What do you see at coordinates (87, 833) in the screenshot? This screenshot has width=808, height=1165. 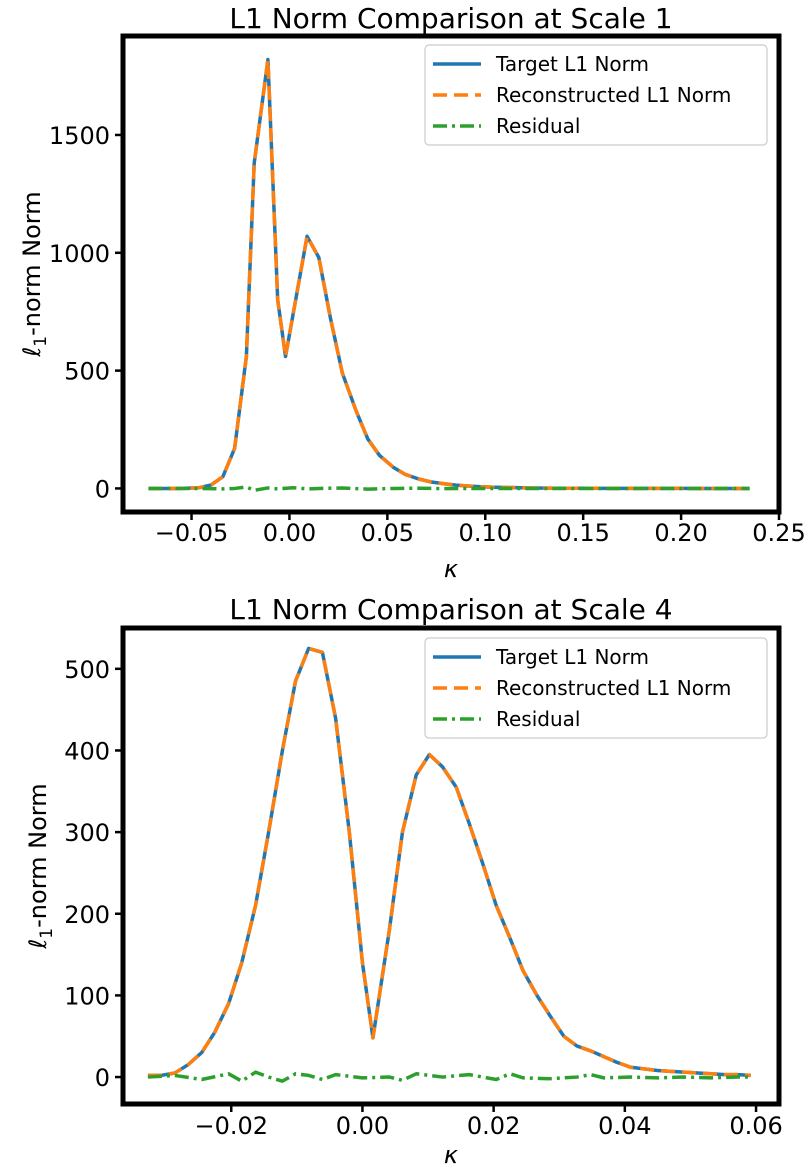 I see `y-tick-label: 300` at bounding box center [87, 833].